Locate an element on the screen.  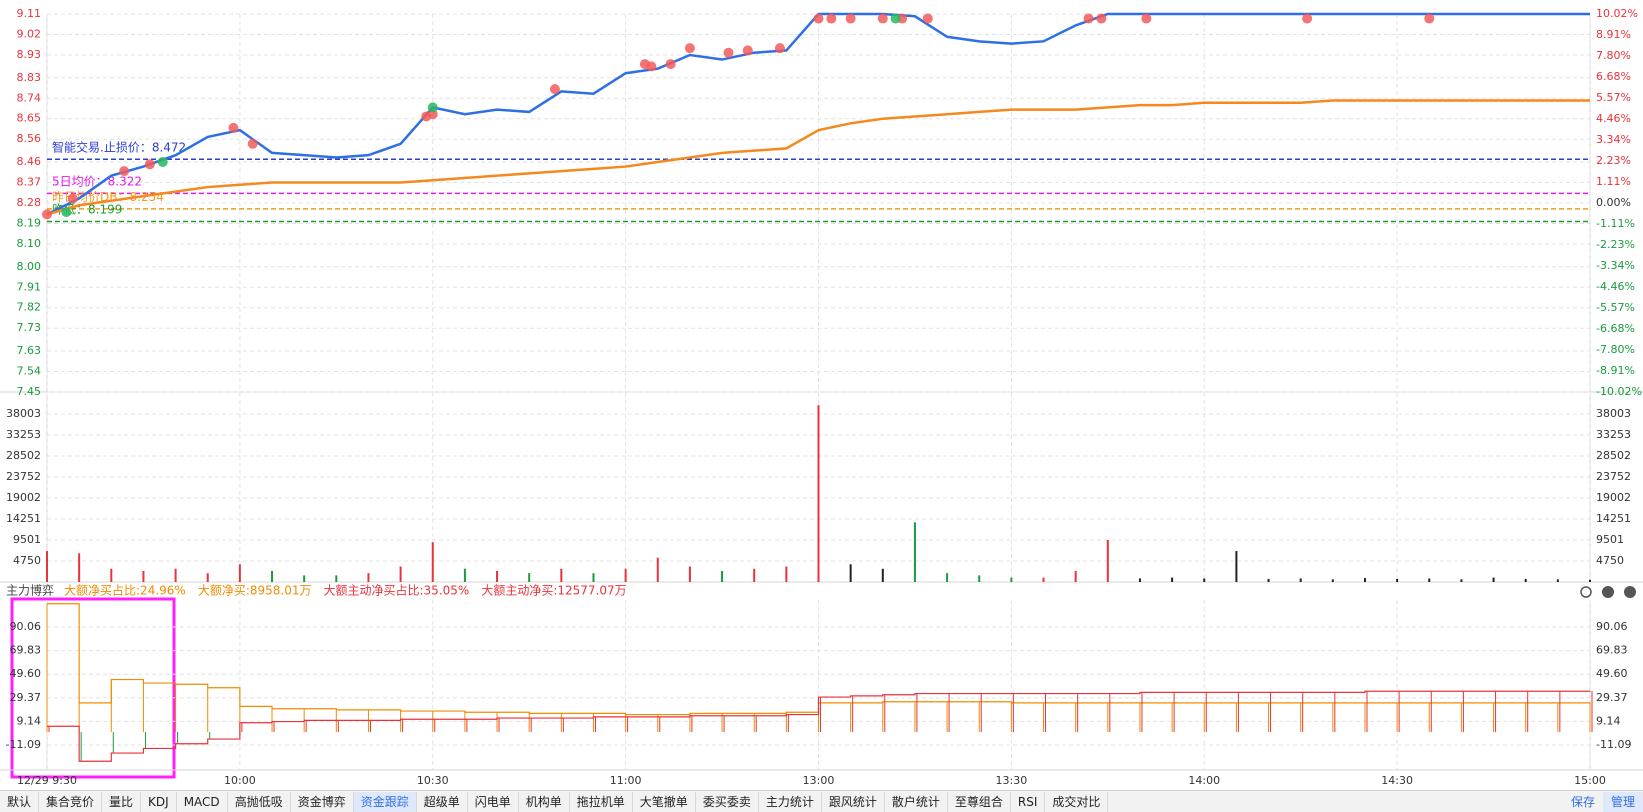
y-tick-label: 8.83 is located at coordinates (29, 77).